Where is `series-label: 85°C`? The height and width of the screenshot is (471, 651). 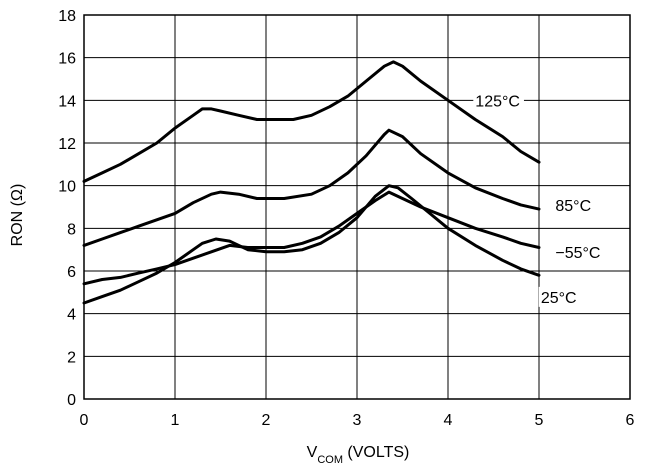
series-label: 85°C is located at coordinates (573, 206).